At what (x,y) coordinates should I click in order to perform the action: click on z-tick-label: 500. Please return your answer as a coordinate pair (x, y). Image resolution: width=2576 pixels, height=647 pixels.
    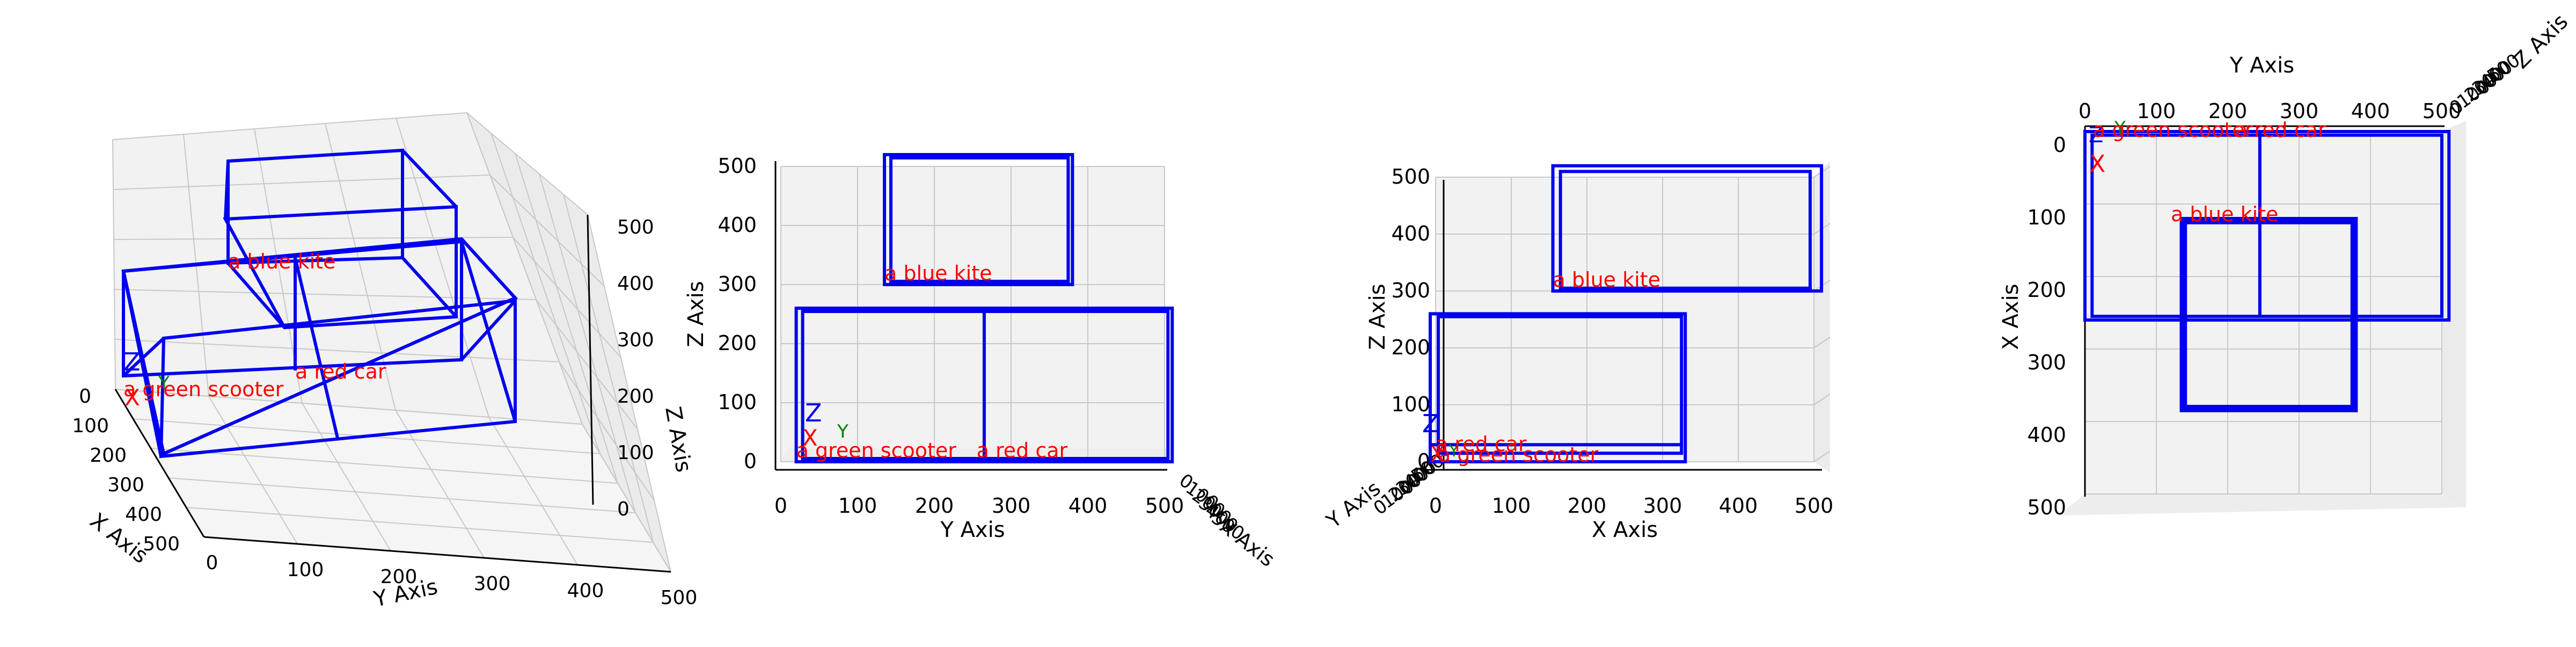
    Looking at the image, I should click on (737, 166).